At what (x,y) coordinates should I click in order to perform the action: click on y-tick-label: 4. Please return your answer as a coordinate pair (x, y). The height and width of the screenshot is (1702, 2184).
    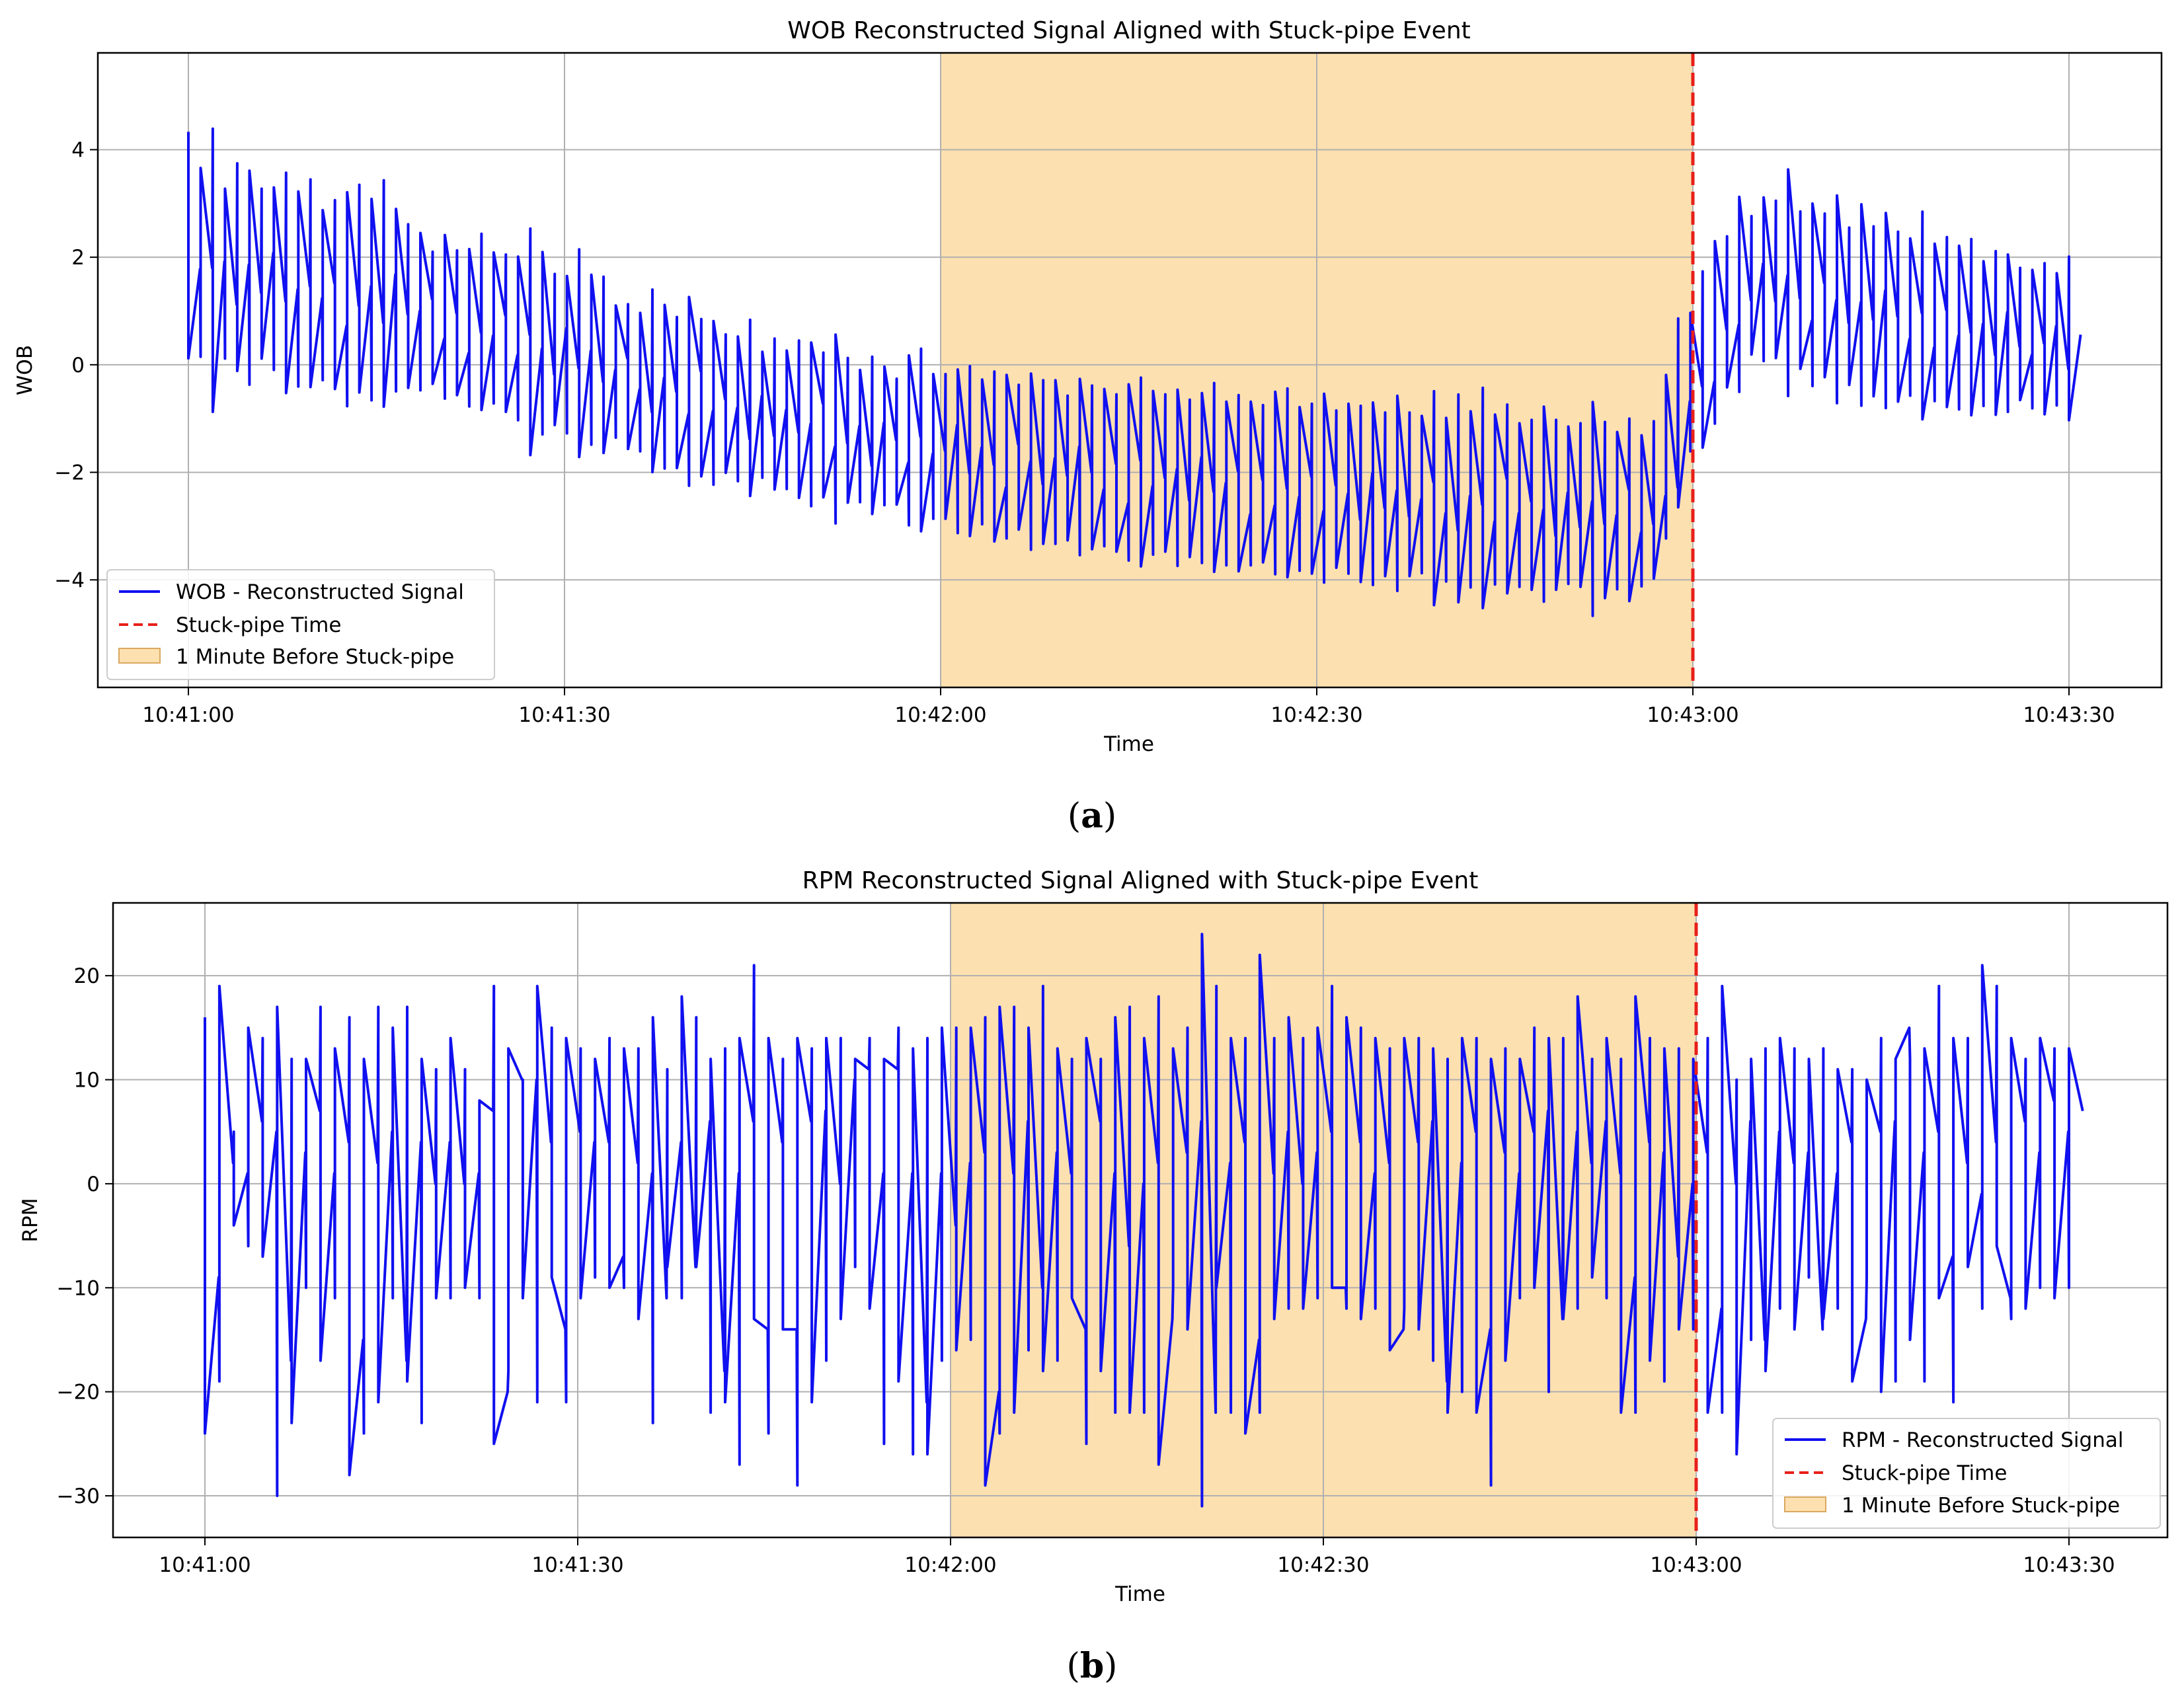
    Looking at the image, I should click on (78, 150).